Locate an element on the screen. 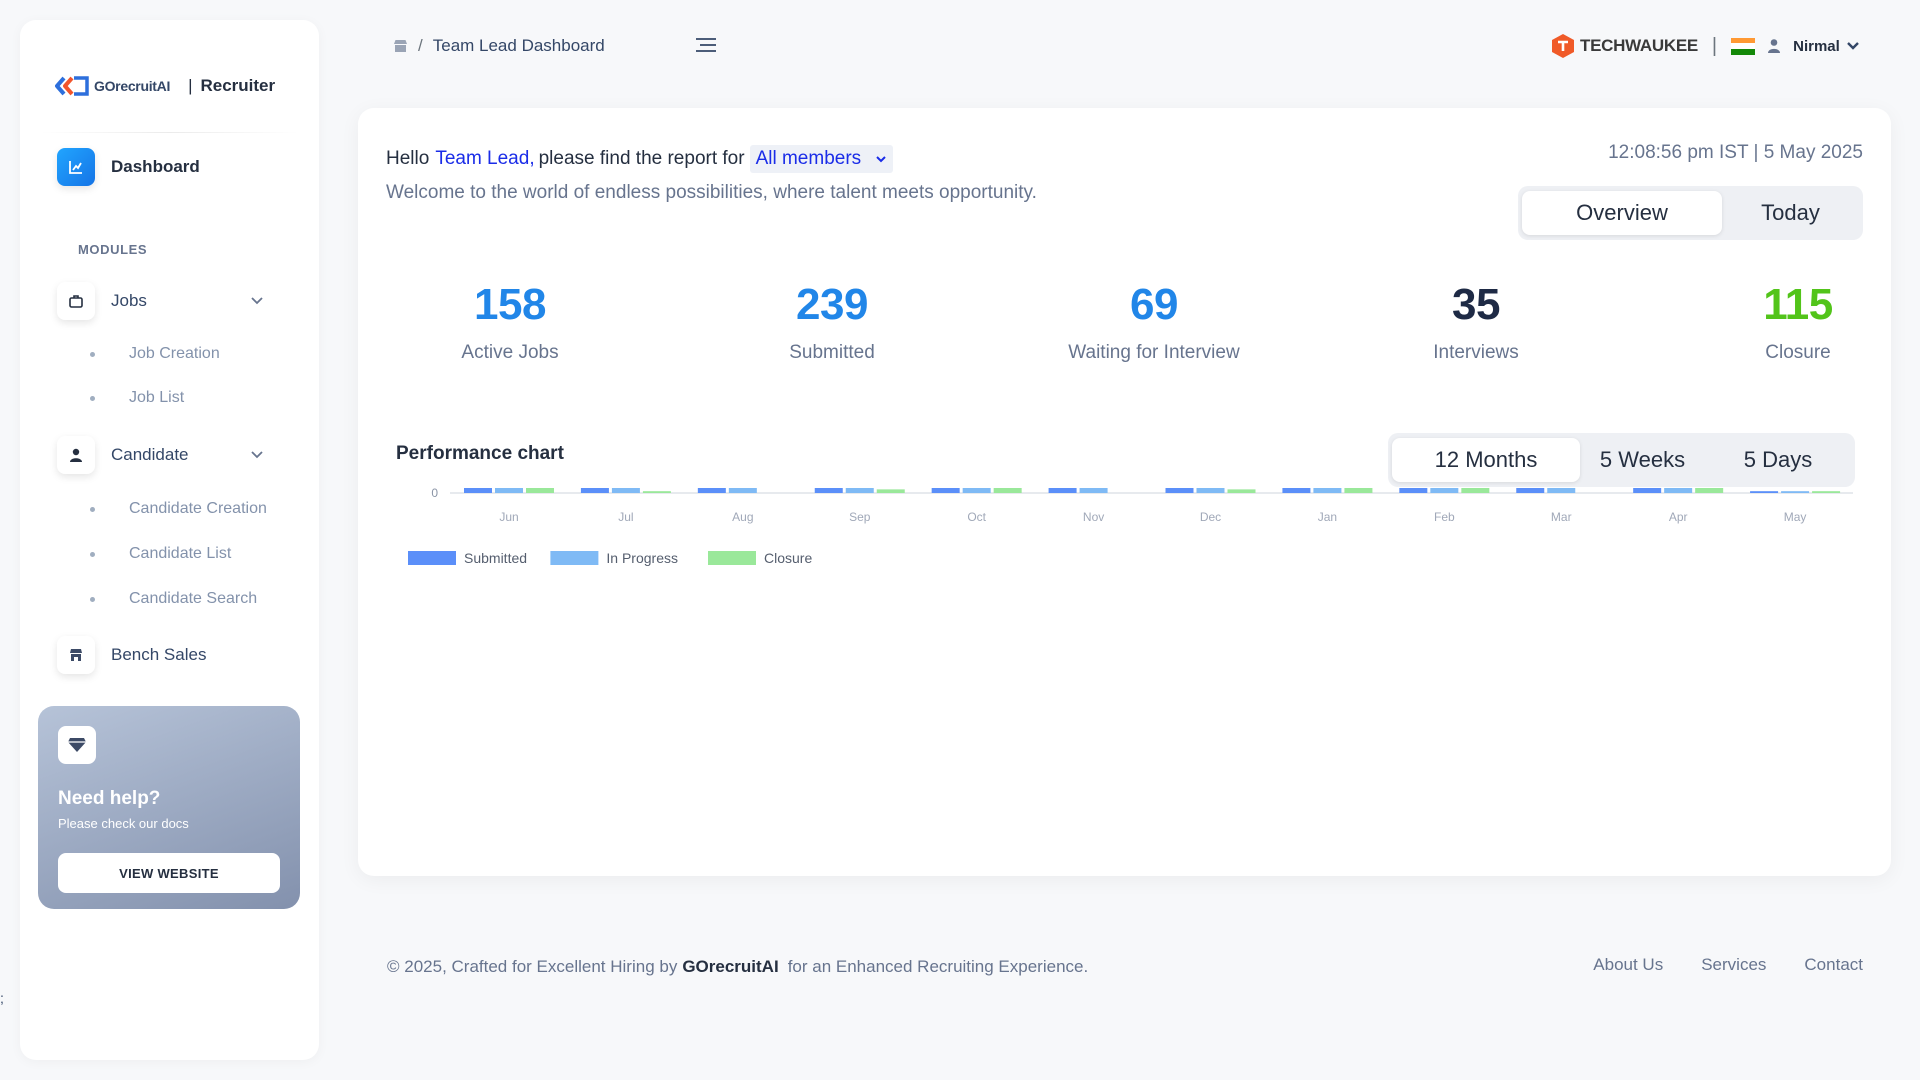 This screenshot has height=1080, width=1920. brand: GOrecruitAI | Recruiter is located at coordinates (164, 86).